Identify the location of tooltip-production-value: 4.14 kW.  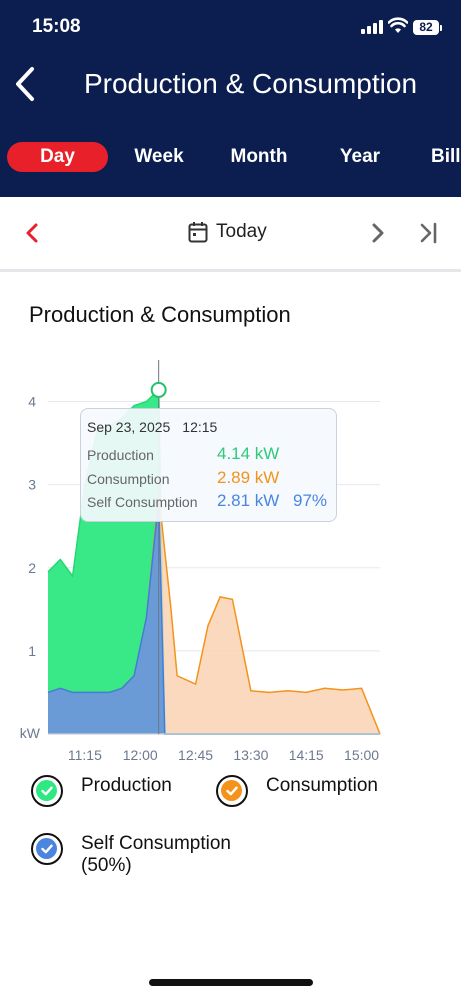
(248, 453).